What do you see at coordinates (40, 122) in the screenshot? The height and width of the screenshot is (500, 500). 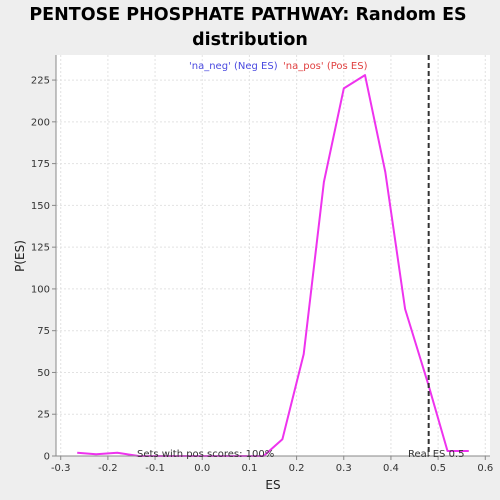 I see `y-tick-label: 200` at bounding box center [40, 122].